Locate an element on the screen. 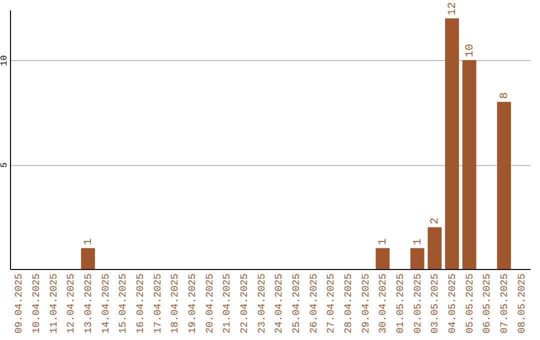 Image resolution: width=540 pixels, height=340 pixels. y-tick-label: 5 is located at coordinates (5, 165).